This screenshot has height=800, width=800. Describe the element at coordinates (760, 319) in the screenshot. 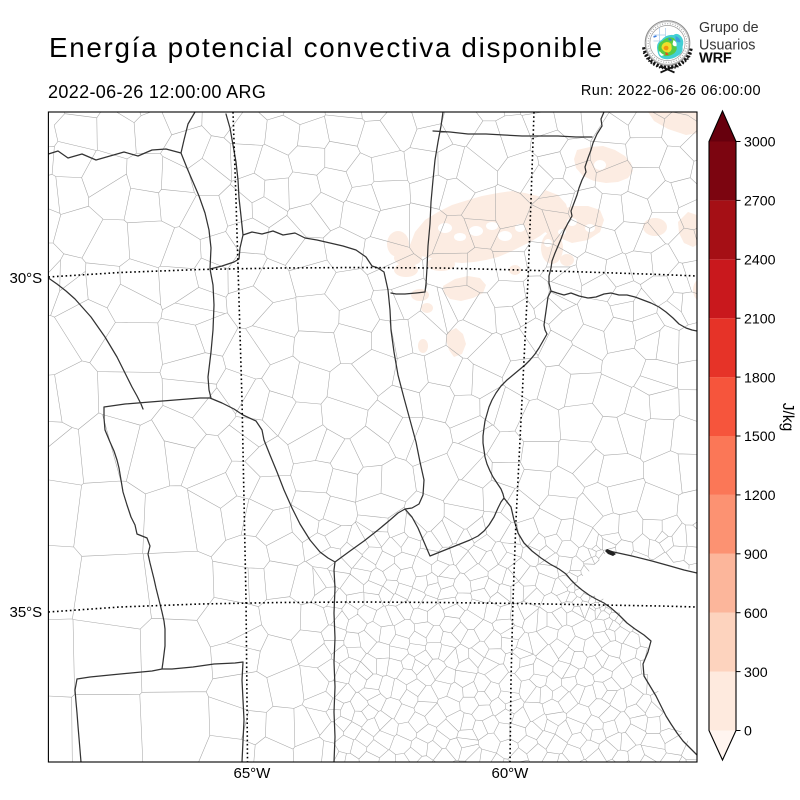

I see `svg-text: 2100` at that location.